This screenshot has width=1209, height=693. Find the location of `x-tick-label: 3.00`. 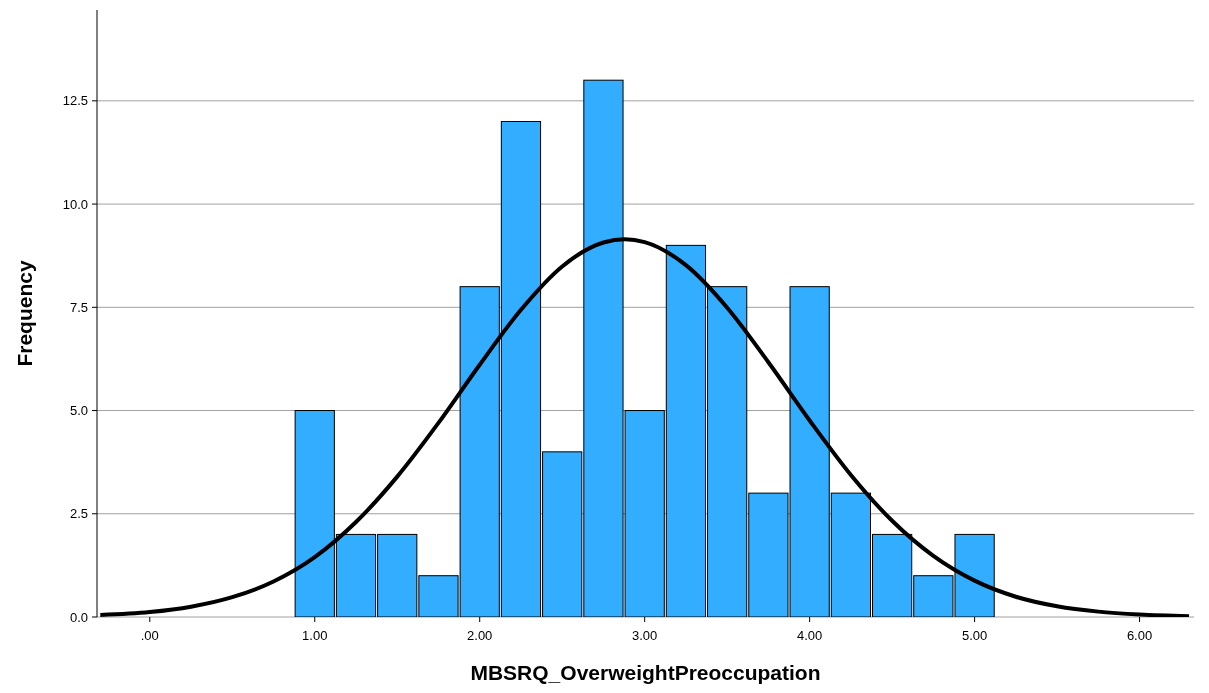

x-tick-label: 3.00 is located at coordinates (645, 635).